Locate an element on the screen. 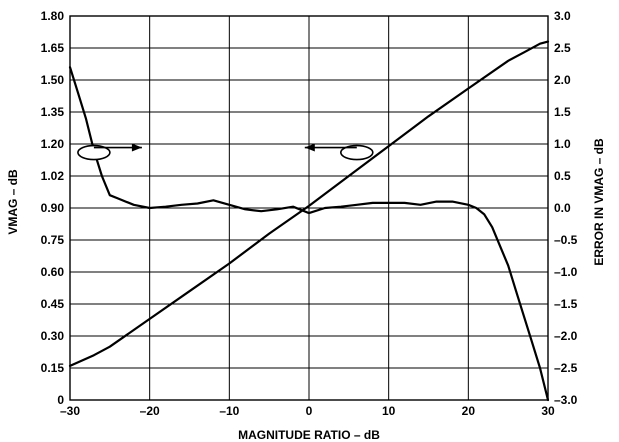  y-left-tick-label: 0.90 is located at coordinates (53, 208).